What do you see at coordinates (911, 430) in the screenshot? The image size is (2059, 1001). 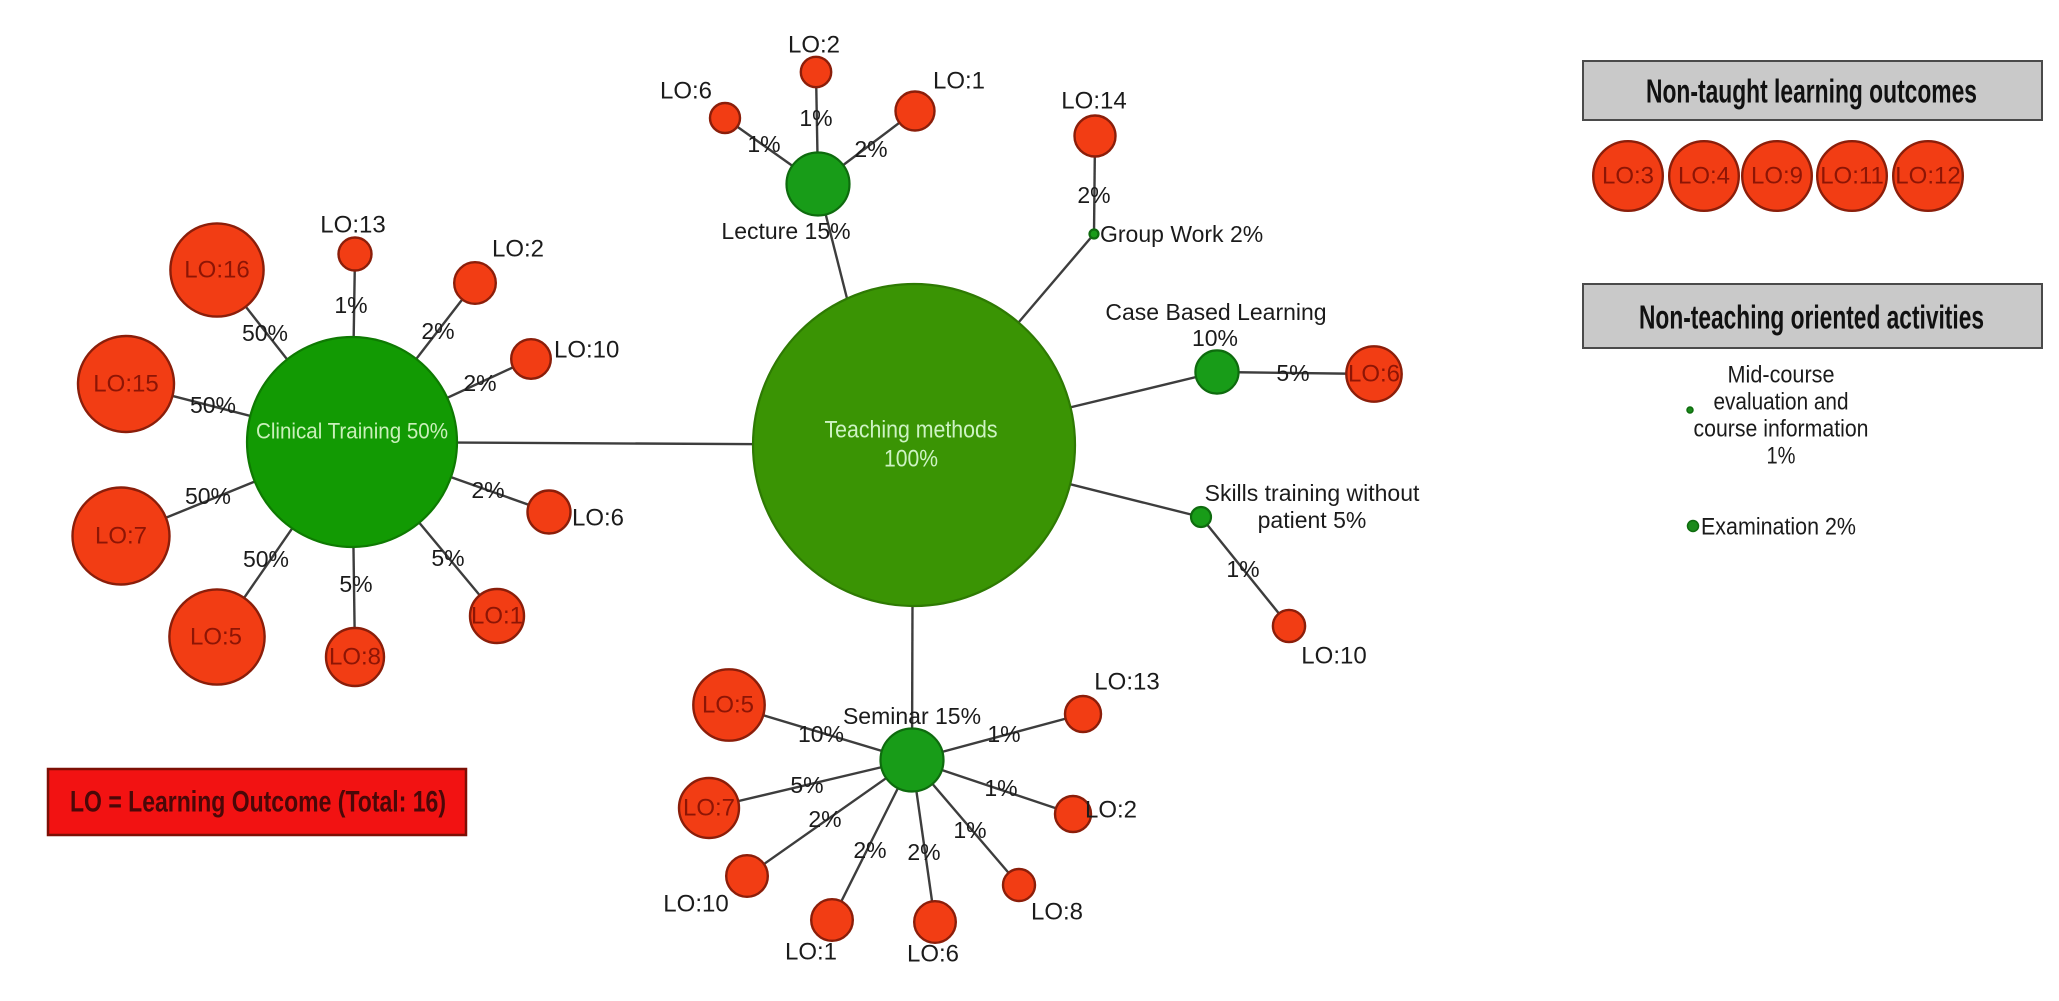 I see `svg-text: Teaching methods` at bounding box center [911, 430].